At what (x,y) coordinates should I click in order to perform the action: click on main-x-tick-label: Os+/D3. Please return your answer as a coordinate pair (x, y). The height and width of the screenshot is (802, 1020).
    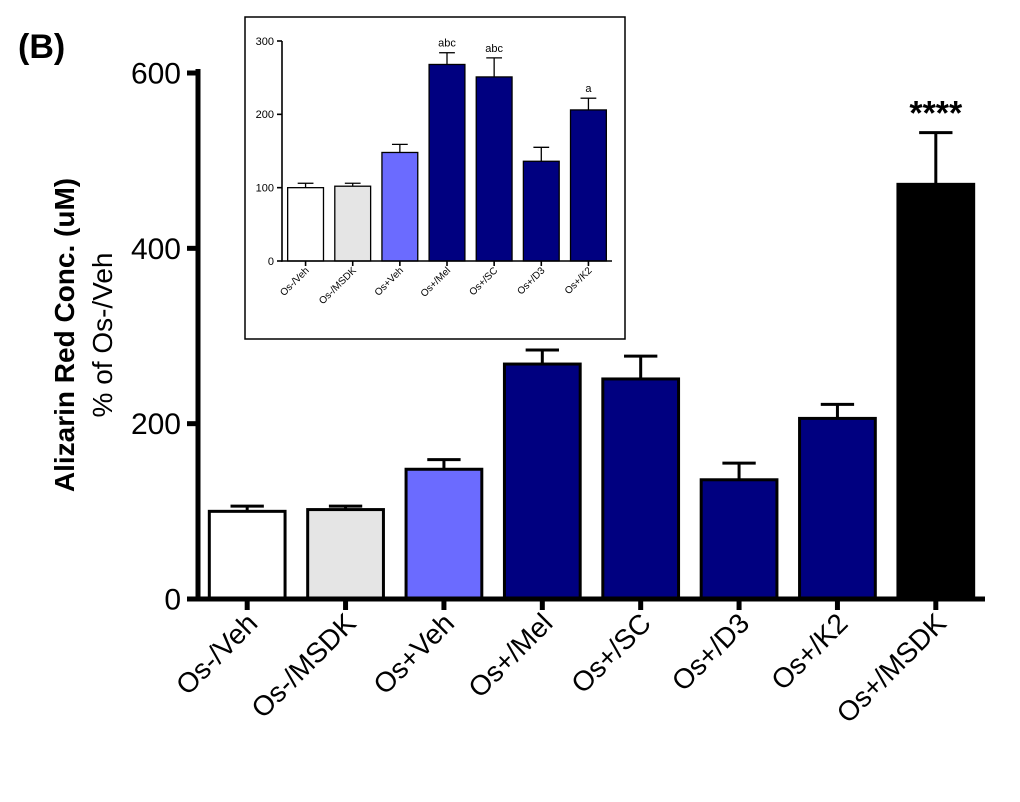
    Looking at the image, I should click on (711, 652).